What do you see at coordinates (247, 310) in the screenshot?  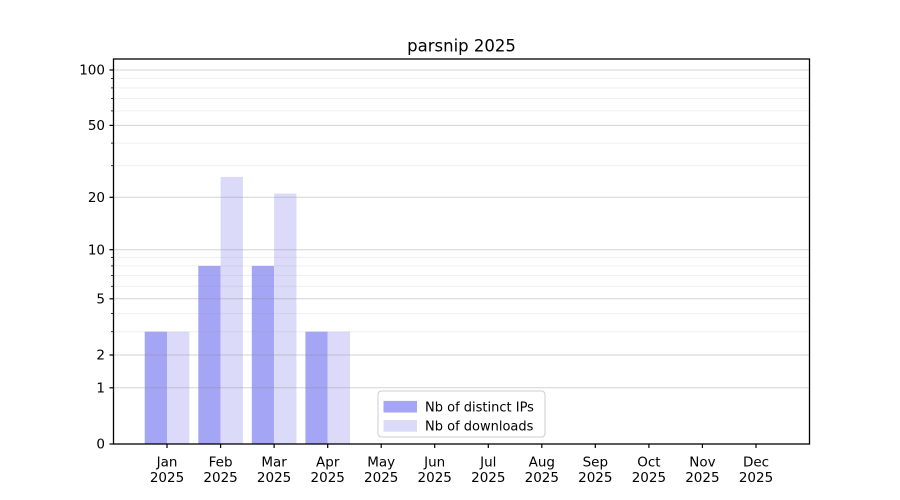 I see `bars-layer` at bounding box center [247, 310].